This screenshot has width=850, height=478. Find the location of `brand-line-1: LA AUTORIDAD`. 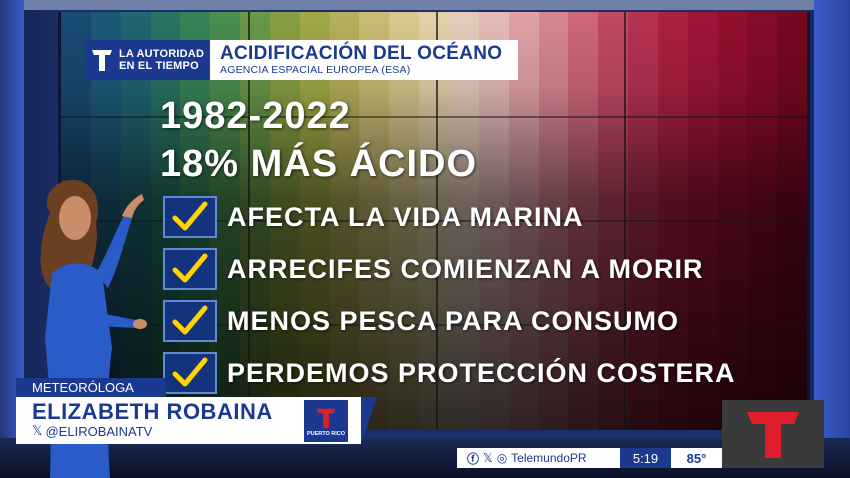

brand-line-1: LA AUTORIDAD is located at coordinates (162, 54).